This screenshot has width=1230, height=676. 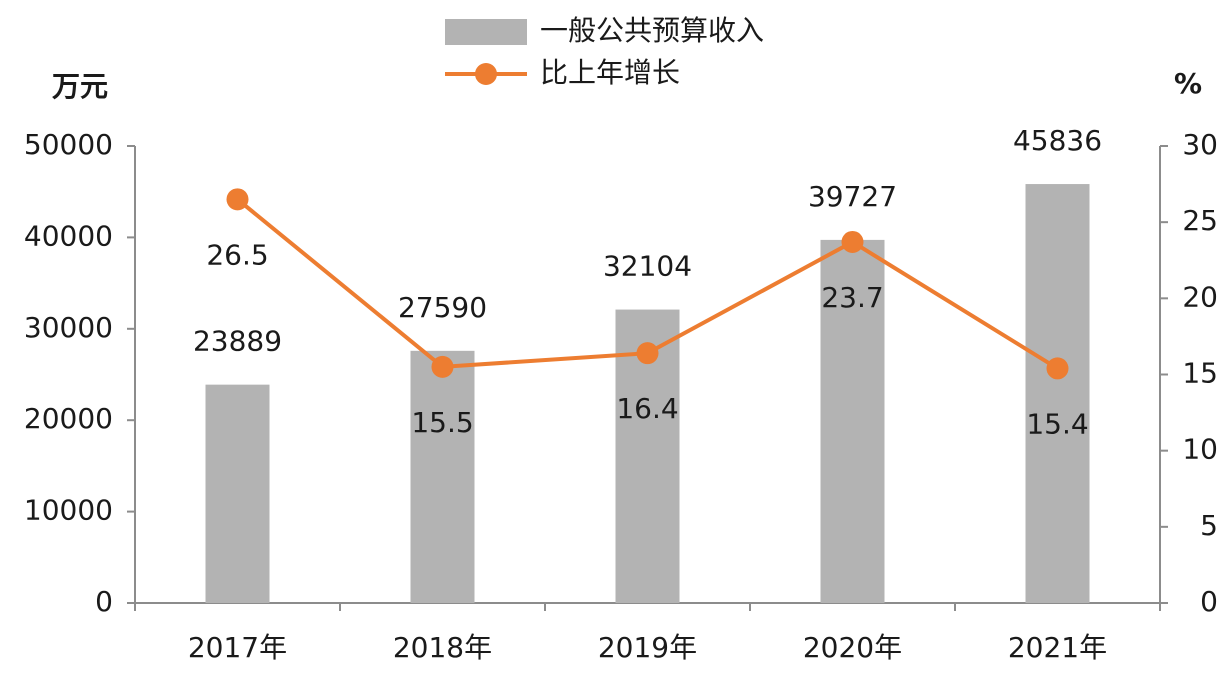 What do you see at coordinates (1209, 601) in the screenshot?
I see `y2-tick-label: 0` at bounding box center [1209, 601].